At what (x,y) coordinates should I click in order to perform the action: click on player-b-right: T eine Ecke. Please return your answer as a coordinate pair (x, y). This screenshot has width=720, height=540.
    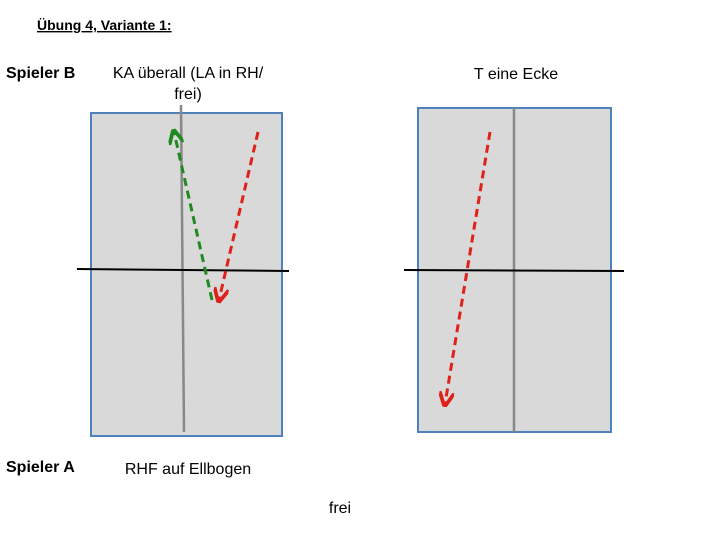
    Looking at the image, I should click on (516, 74).